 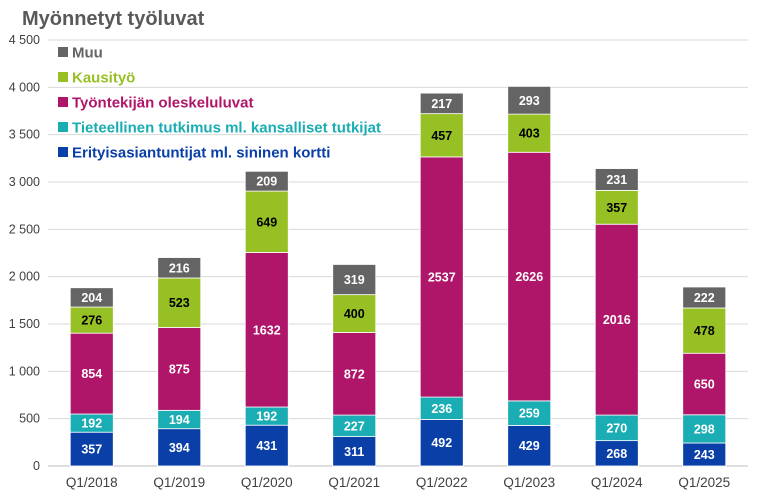 What do you see at coordinates (442, 277) in the screenshot?
I see `data-label: 2537` at bounding box center [442, 277].